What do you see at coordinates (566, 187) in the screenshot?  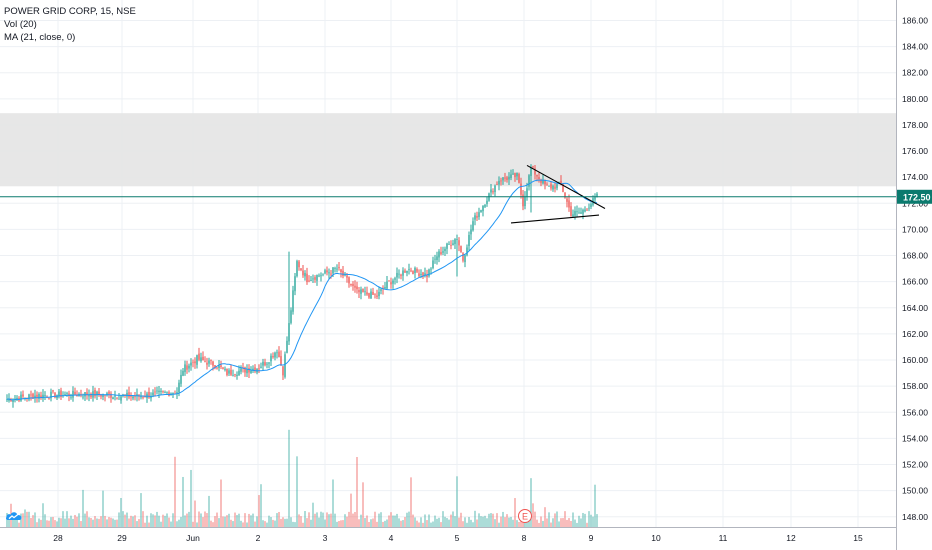 I see `upper-trendline` at bounding box center [566, 187].